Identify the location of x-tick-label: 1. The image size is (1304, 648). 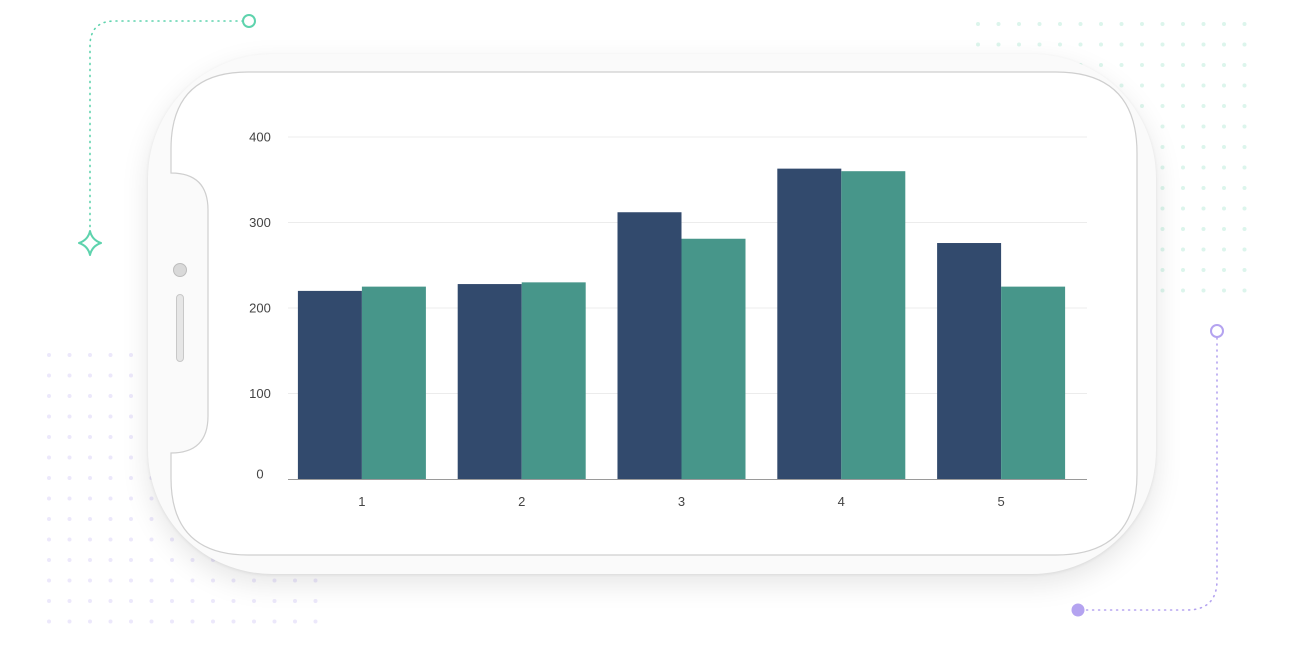
(361, 501).